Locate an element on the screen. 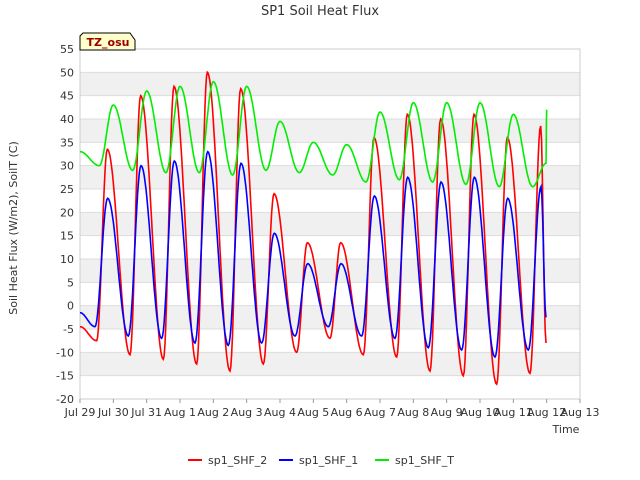  y-tick-label: -15 is located at coordinates (65, 376).